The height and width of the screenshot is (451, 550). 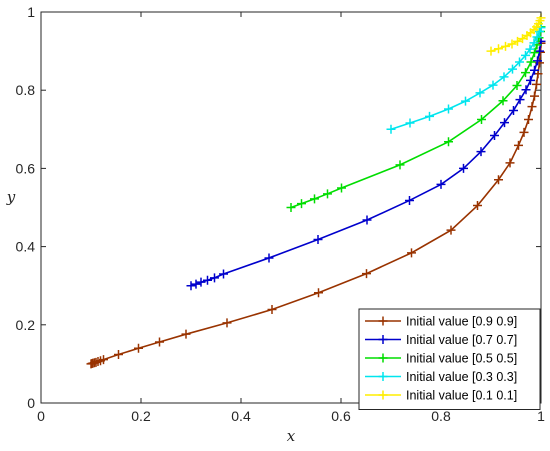 What do you see at coordinates (291, 436) in the screenshot?
I see `x-axis-label: x` at bounding box center [291, 436].